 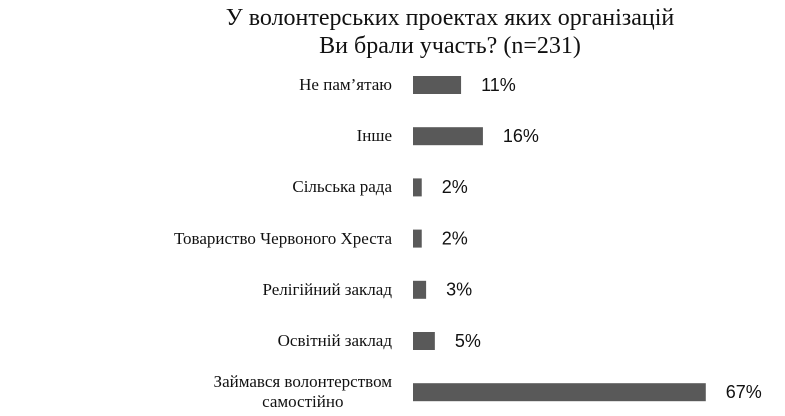 What do you see at coordinates (196, 290) in the screenshot?
I see `category-label-box: Релігійний заклад` at bounding box center [196, 290].